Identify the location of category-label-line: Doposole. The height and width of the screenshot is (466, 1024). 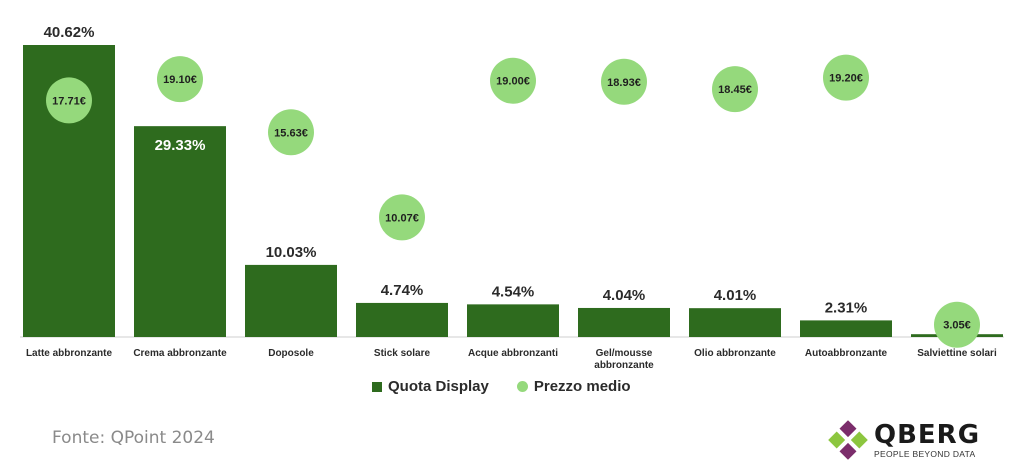
(291, 353).